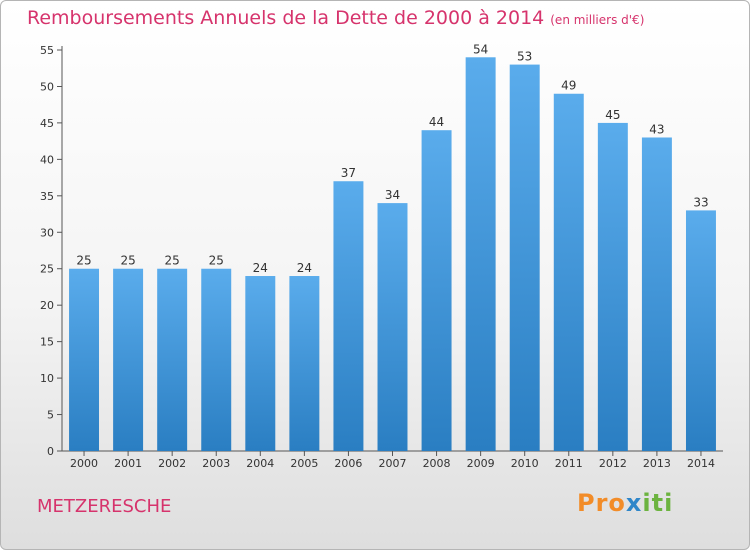  What do you see at coordinates (568, 272) in the screenshot?
I see `bar-2011` at bounding box center [568, 272].